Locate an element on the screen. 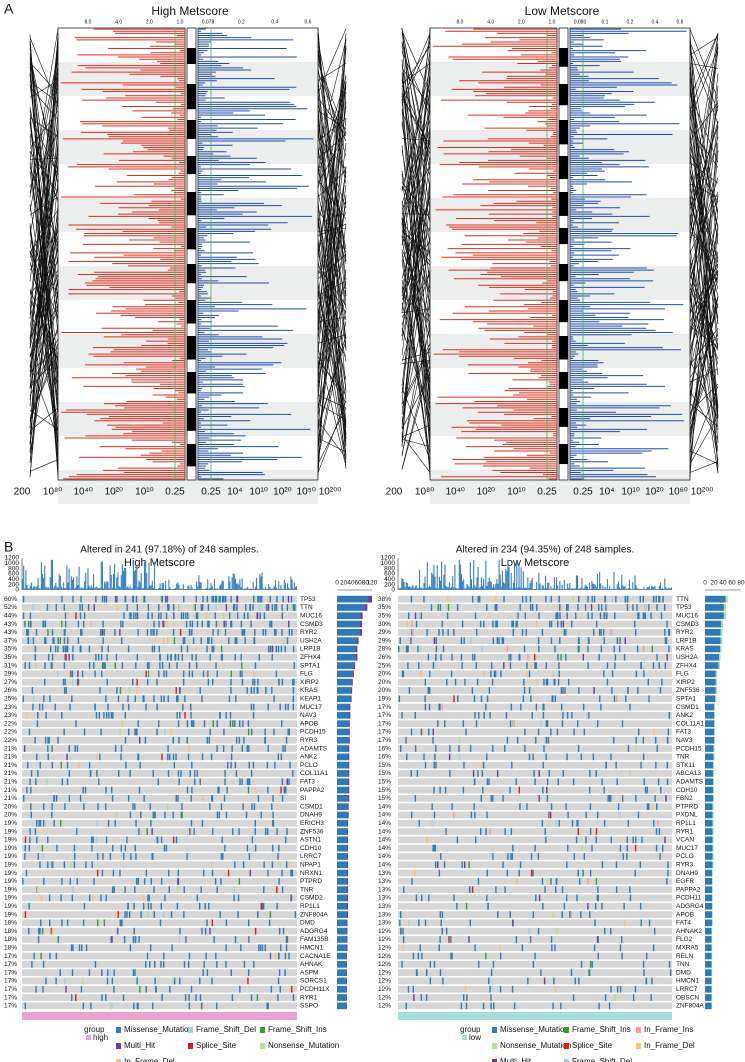 This screenshot has width=745, height=1062. gene-name: LRP1B is located at coordinates (686, 640).